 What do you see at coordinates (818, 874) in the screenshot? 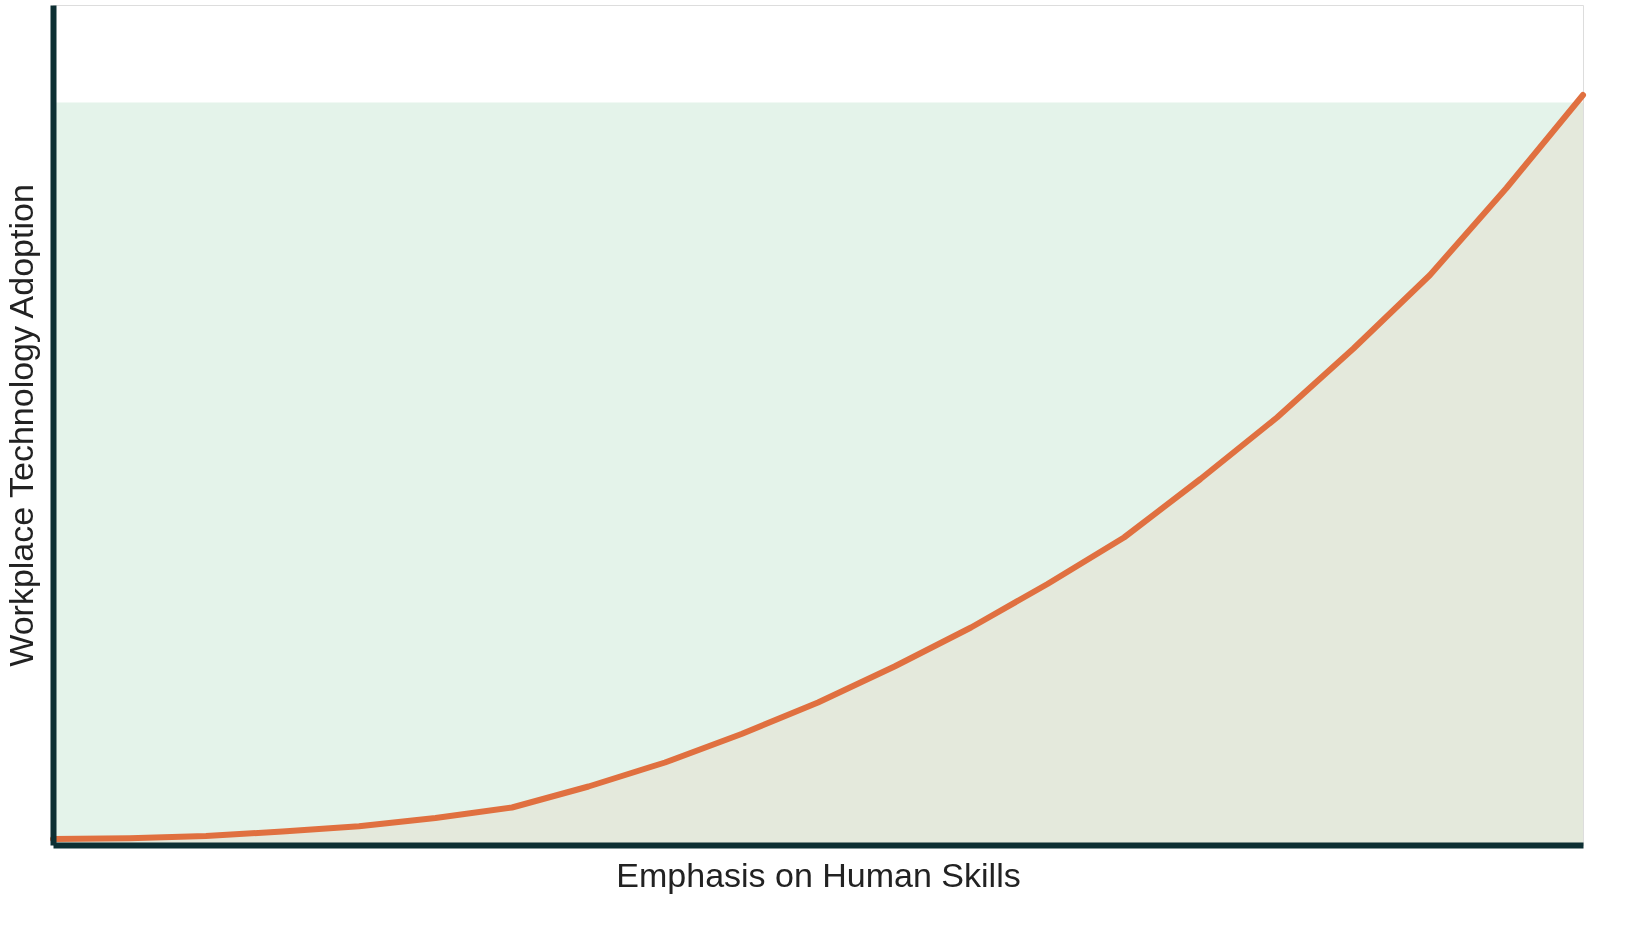
I see `x-axis-title: Emphasis on Human Skills` at bounding box center [818, 874].